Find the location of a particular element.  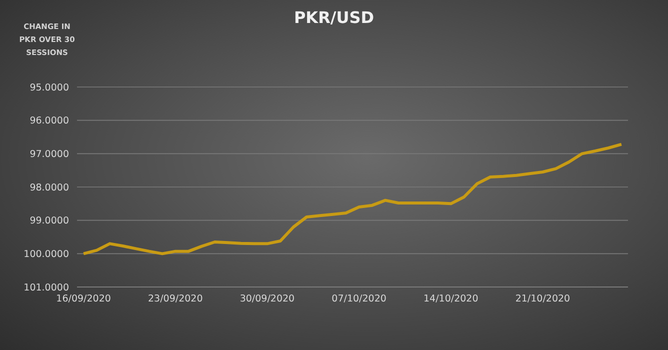

x-tick-label: 07/10/2020 is located at coordinates (359, 299).